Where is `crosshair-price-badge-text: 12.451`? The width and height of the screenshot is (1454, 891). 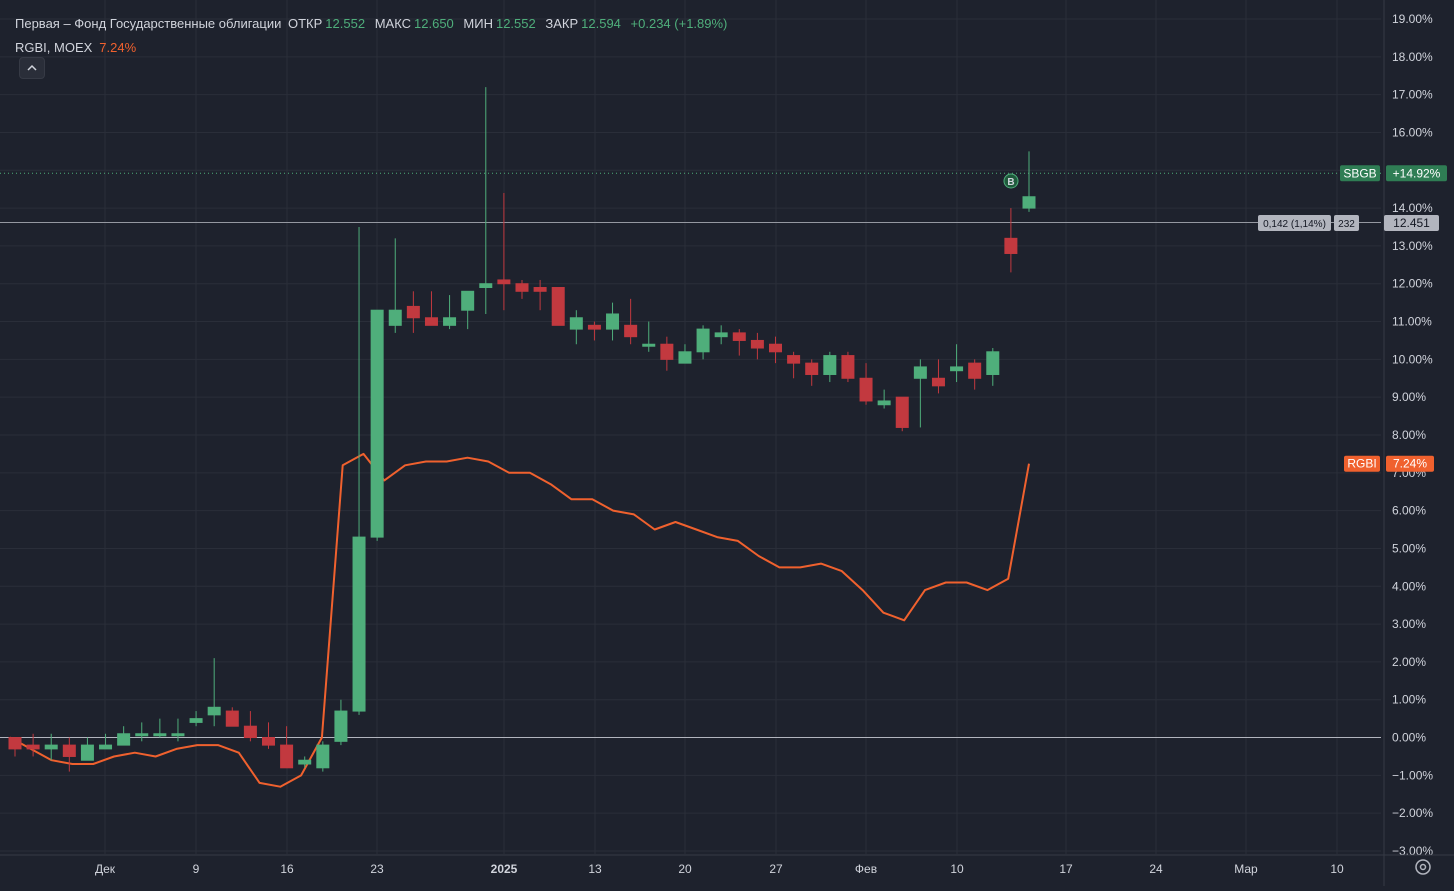 crosshair-price-badge-text: 12.451 is located at coordinates (1411, 223).